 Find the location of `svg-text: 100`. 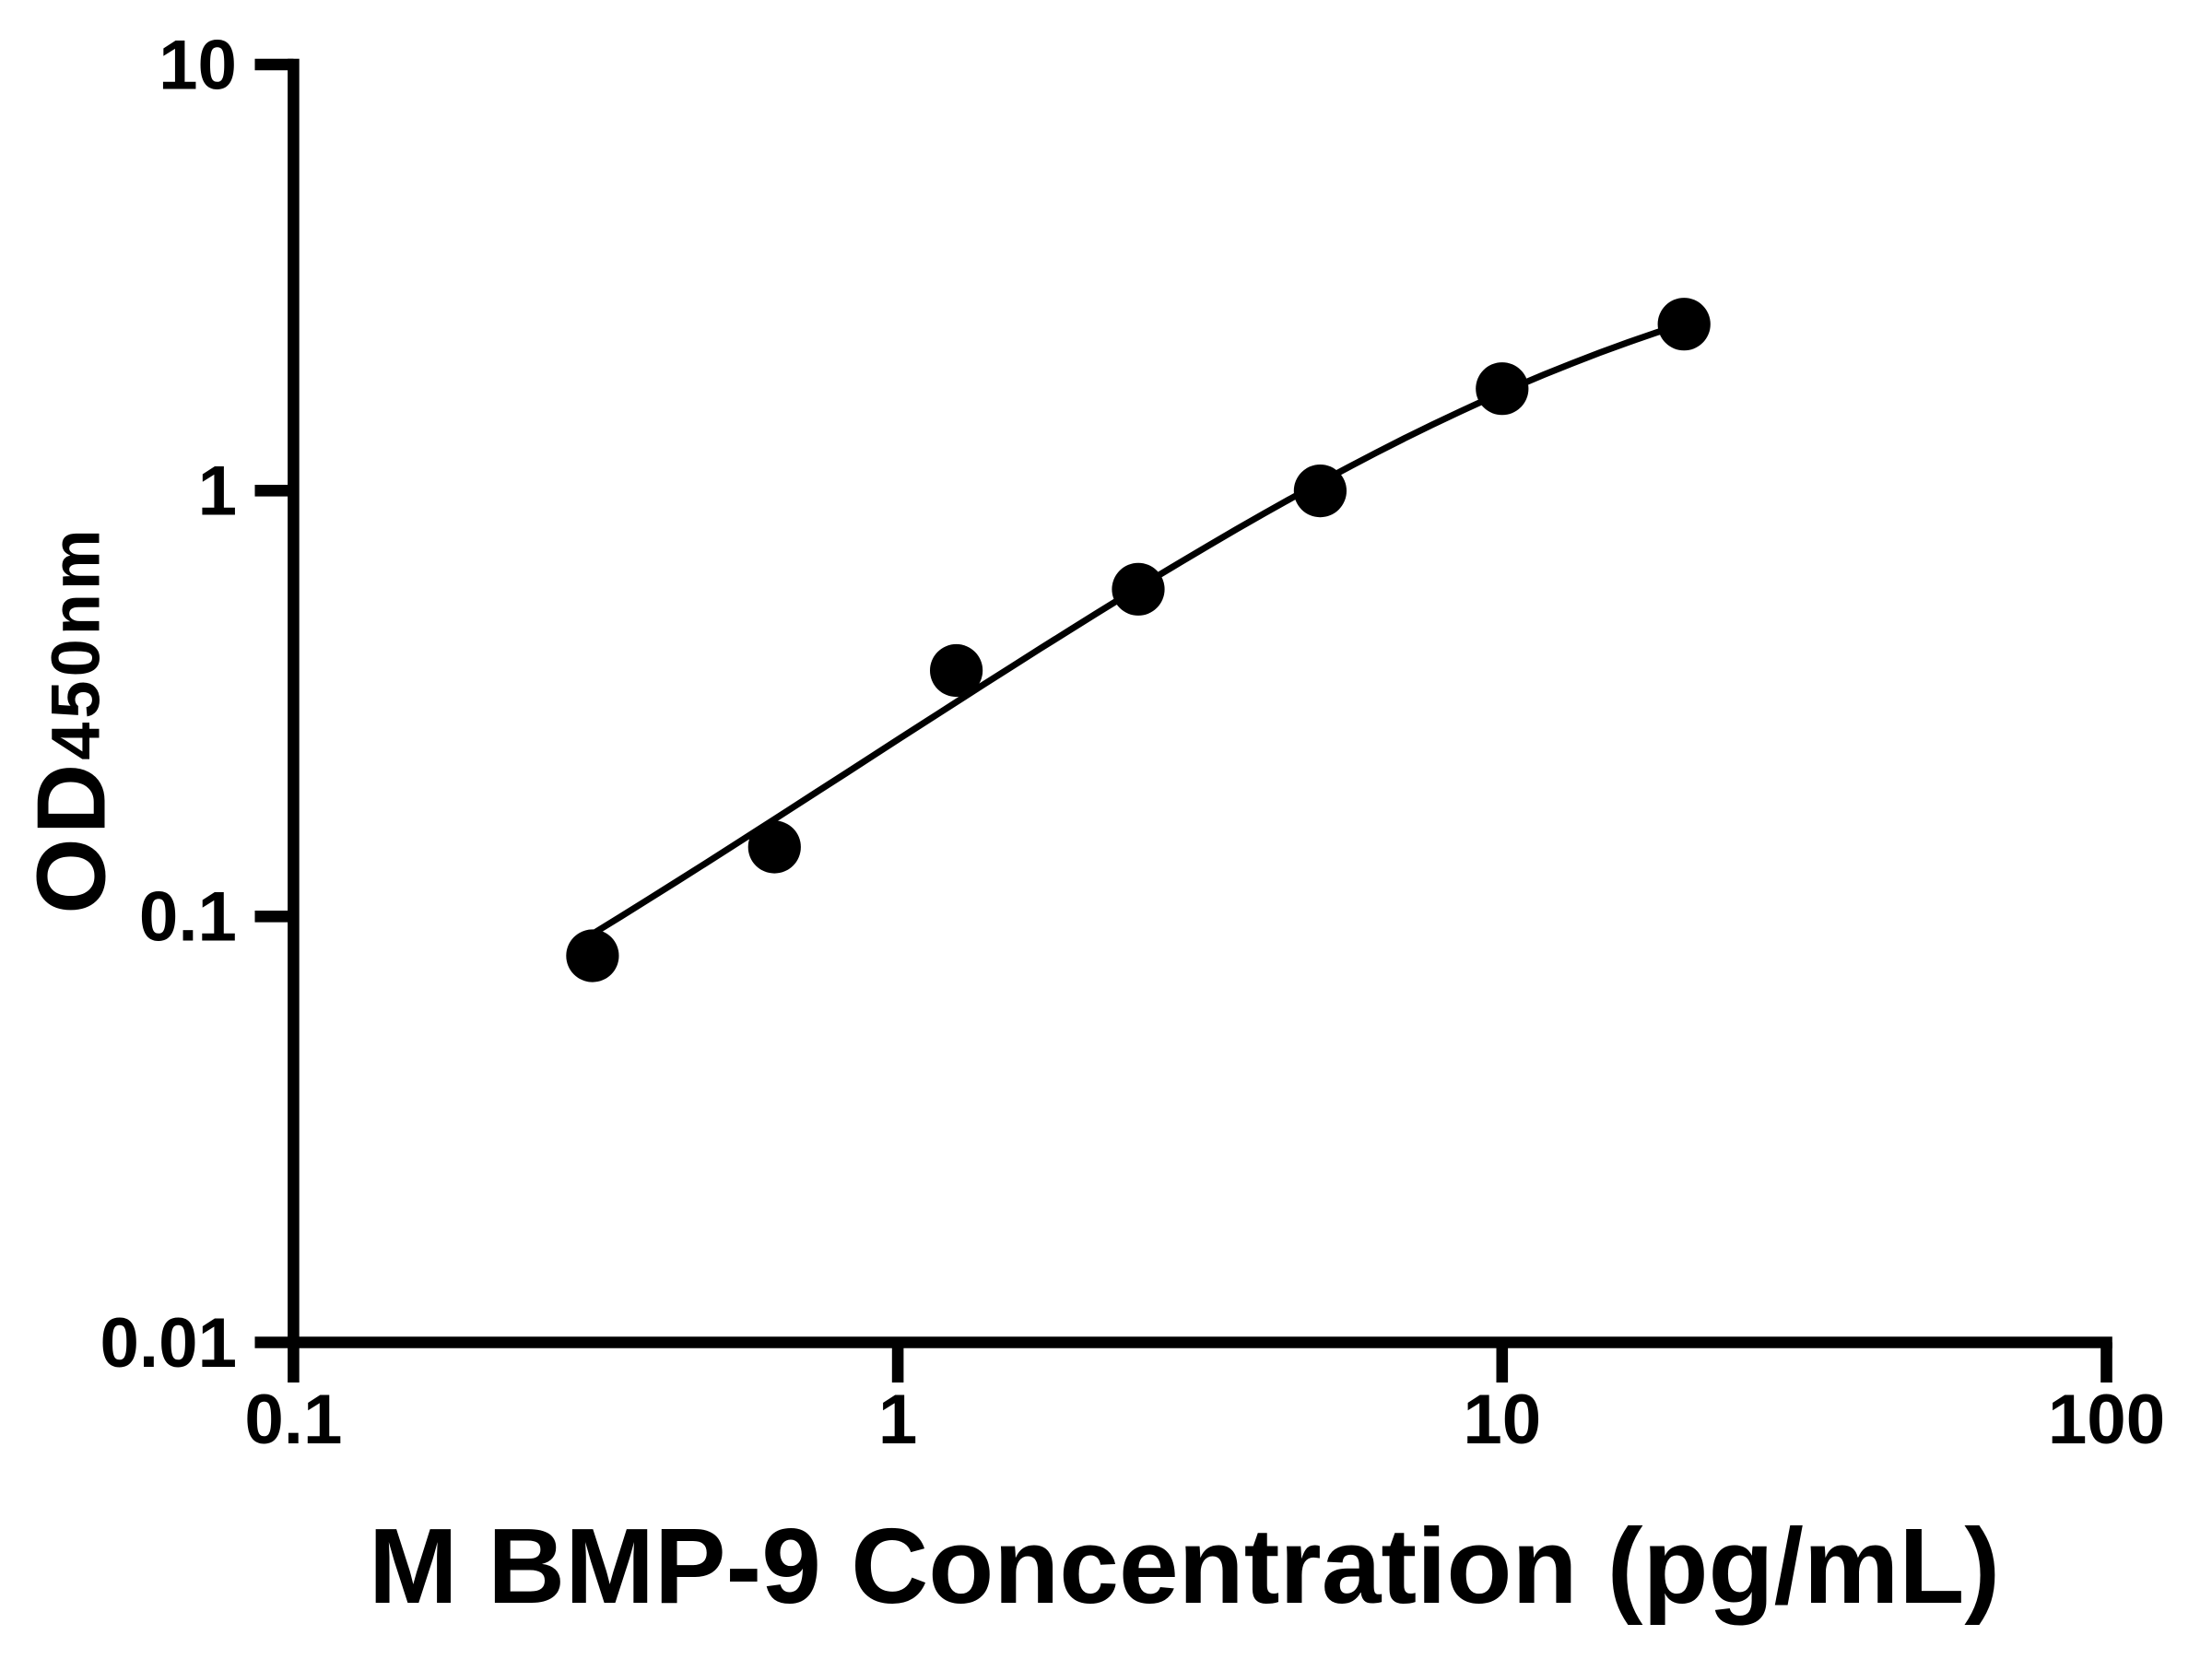

svg-text: 100 is located at coordinates (2106, 1420).